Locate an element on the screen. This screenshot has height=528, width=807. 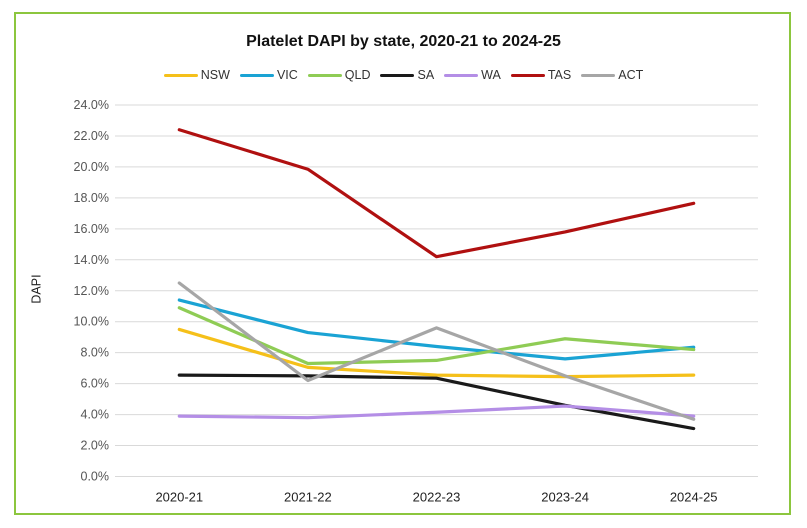
y-tick-label: 6.0% is located at coordinates (95, 384).